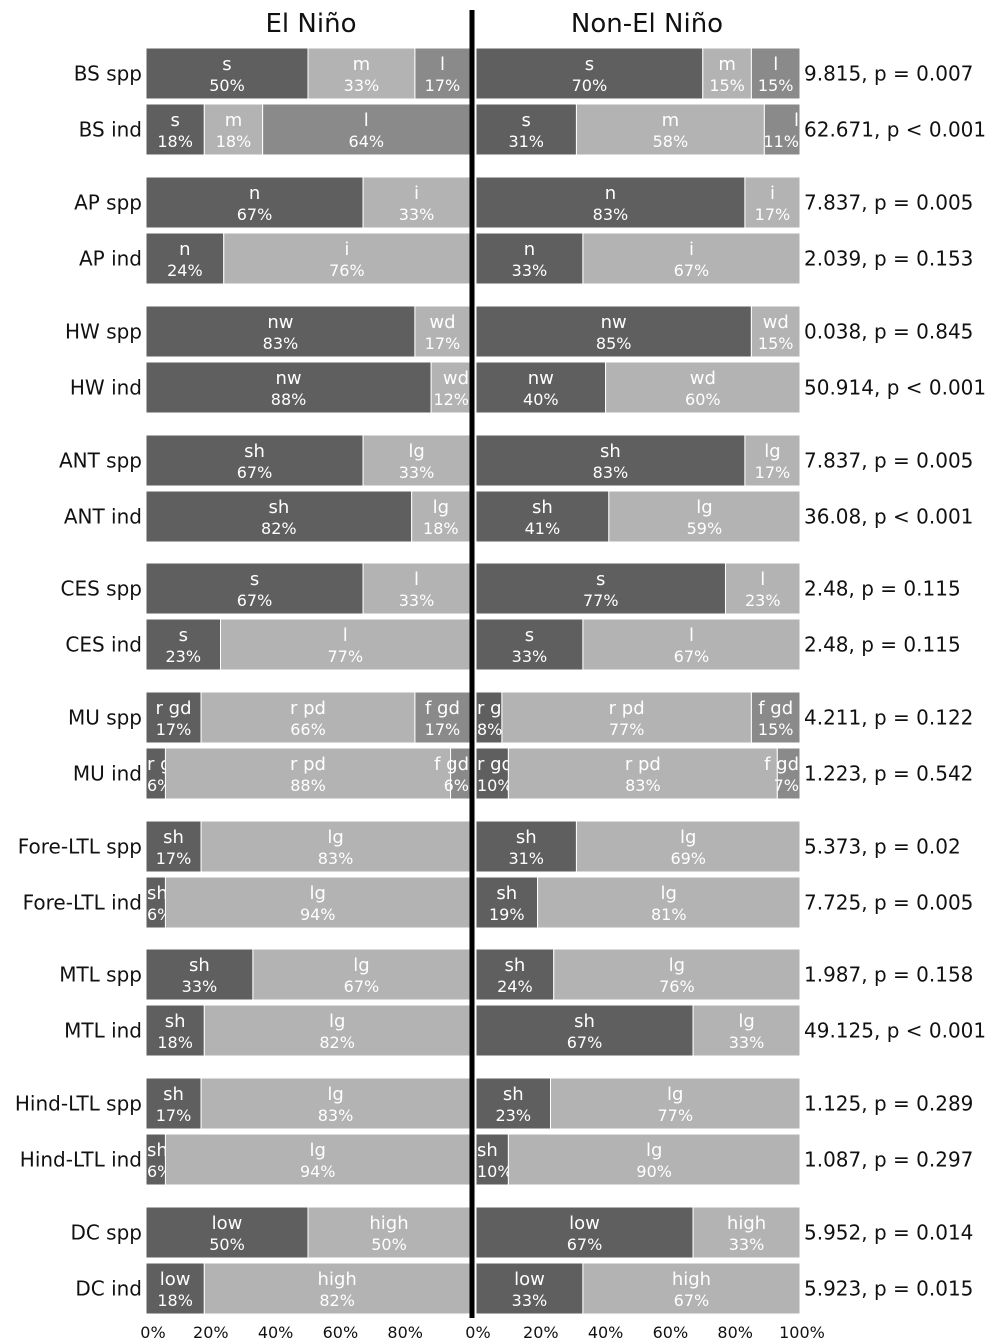 This screenshot has height=1343, width=989. I want to click on segment-name-dc-ind-non-el_nino-0: low, so click(529, 1279).